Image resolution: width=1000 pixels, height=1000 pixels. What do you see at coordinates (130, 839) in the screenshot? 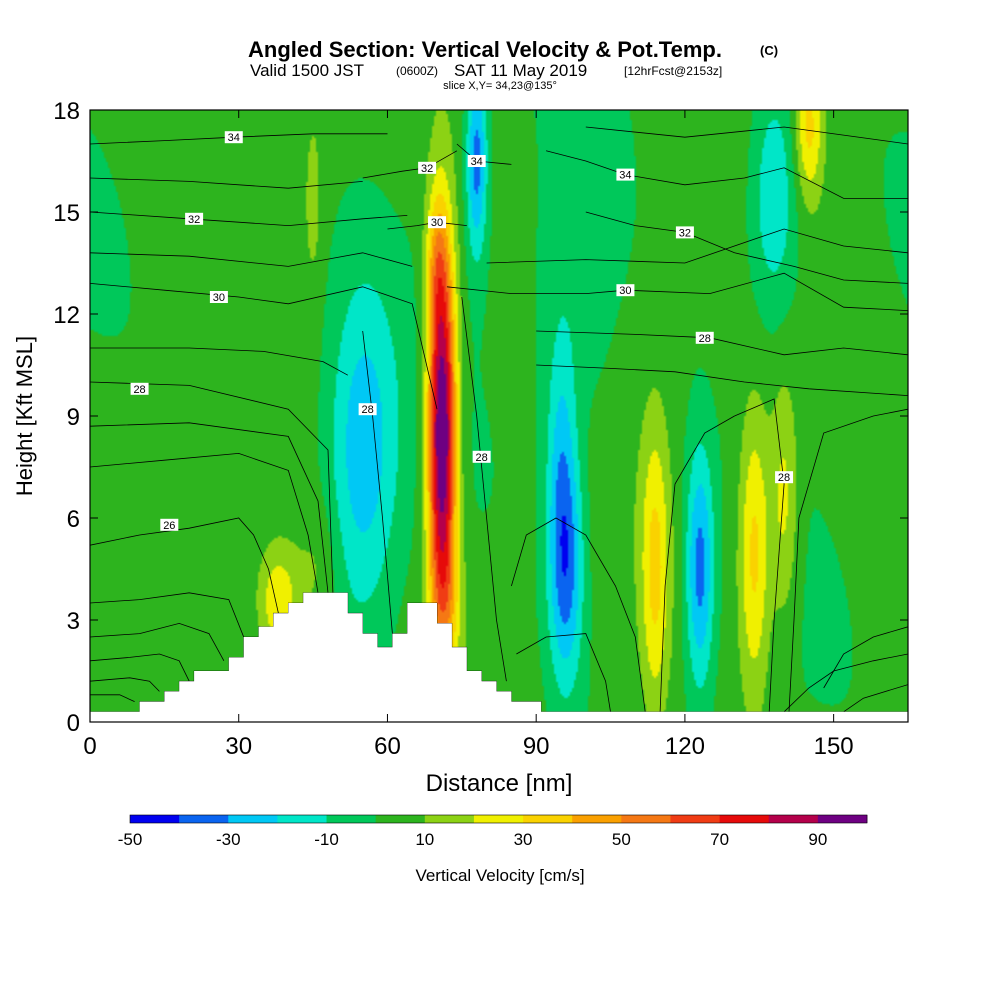
I see `colorbar-tick-label: -50` at bounding box center [130, 839].